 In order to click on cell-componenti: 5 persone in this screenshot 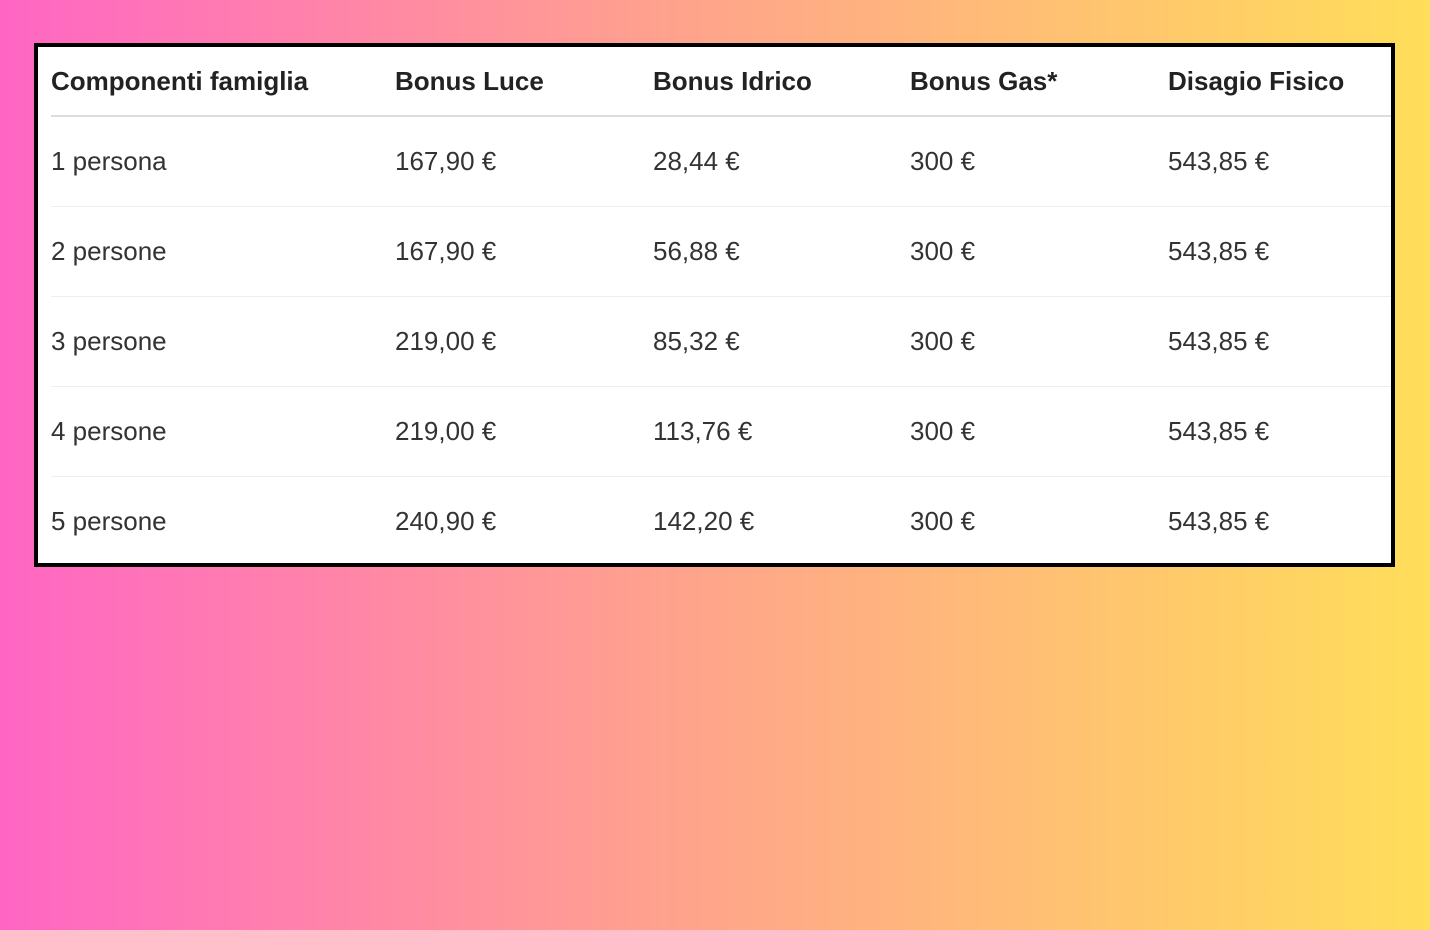, I will do `click(109, 521)`.